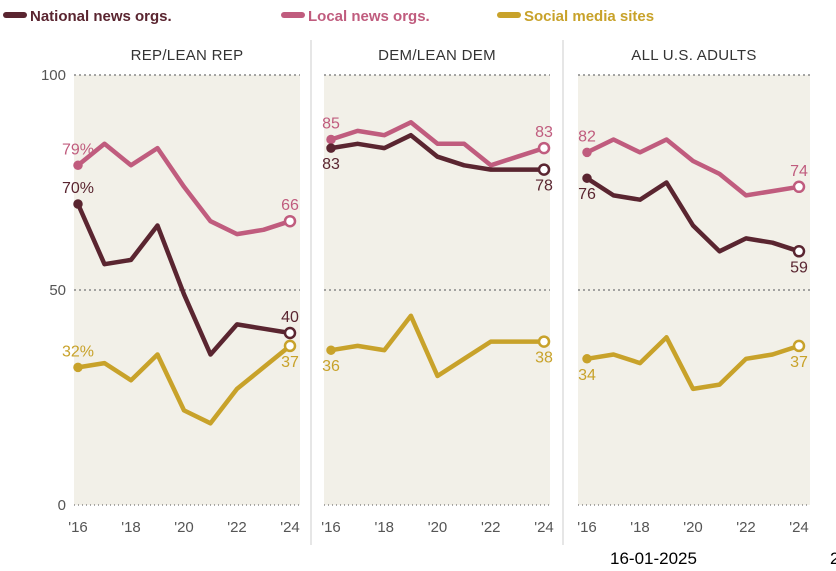 This screenshot has height=571, width=836. Describe the element at coordinates (57, 290) in the screenshot. I see `y-tick-label: 50` at that location.